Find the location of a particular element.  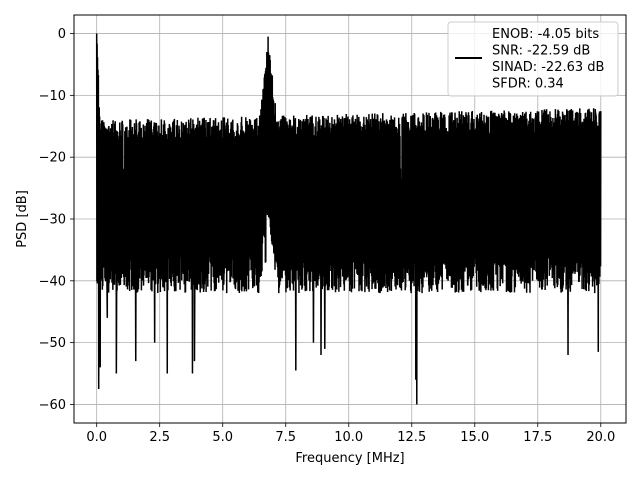

y-tick-label: −30 is located at coordinates (52, 220).